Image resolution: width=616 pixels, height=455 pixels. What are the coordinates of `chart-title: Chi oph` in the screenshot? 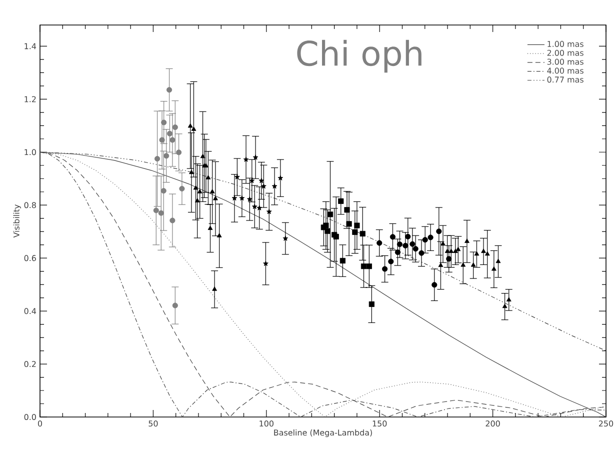 It's located at (359, 56).